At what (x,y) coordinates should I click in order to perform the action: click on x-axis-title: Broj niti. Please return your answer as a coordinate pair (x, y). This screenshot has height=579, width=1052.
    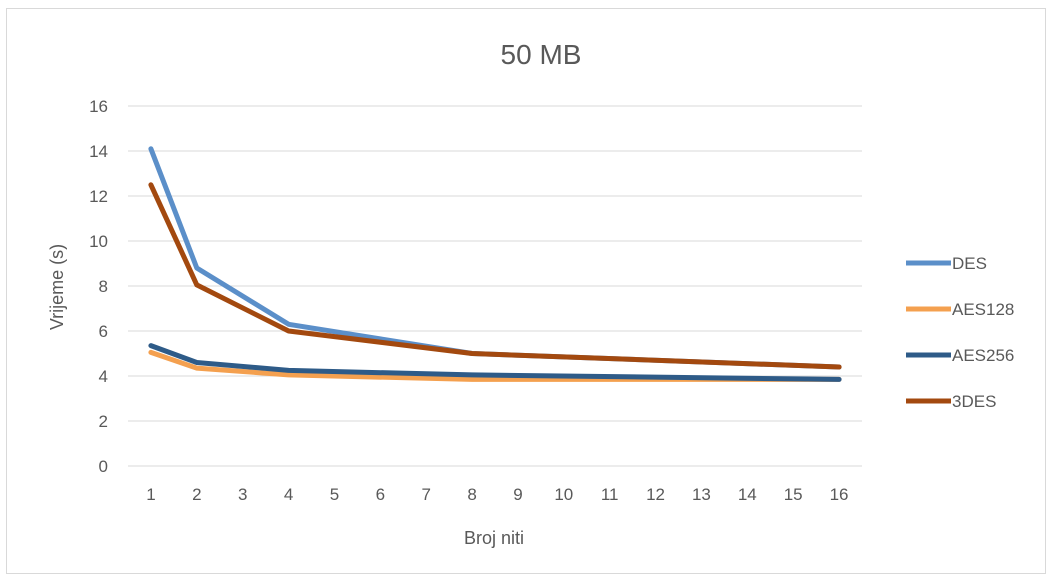
    Looking at the image, I should click on (494, 538).